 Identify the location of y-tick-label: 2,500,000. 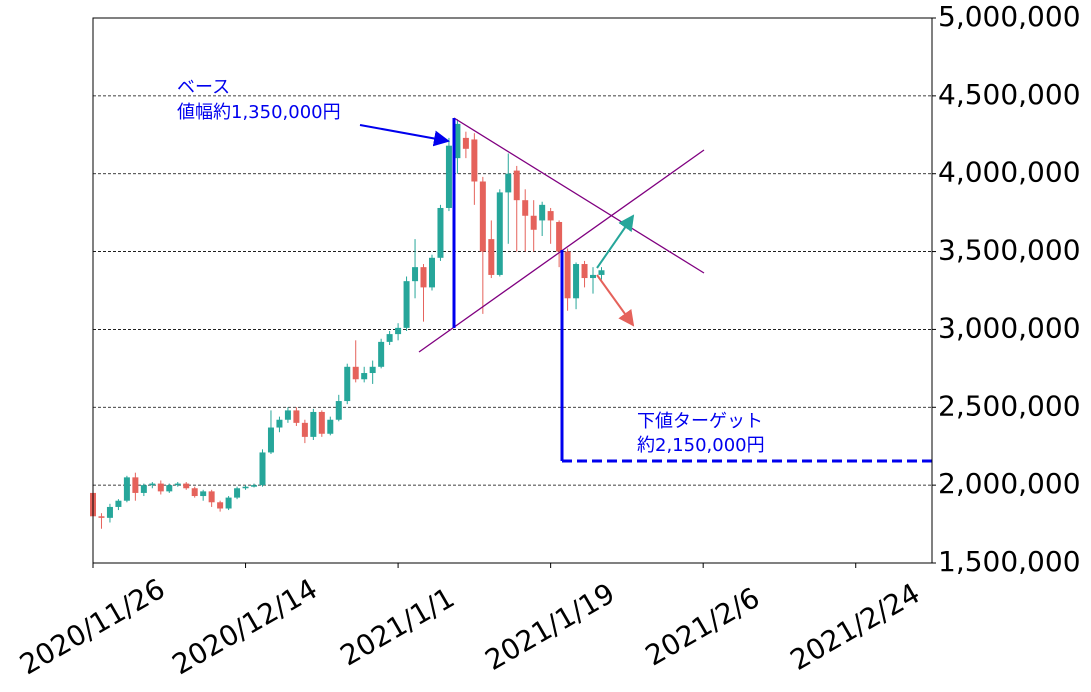
(1009, 405).